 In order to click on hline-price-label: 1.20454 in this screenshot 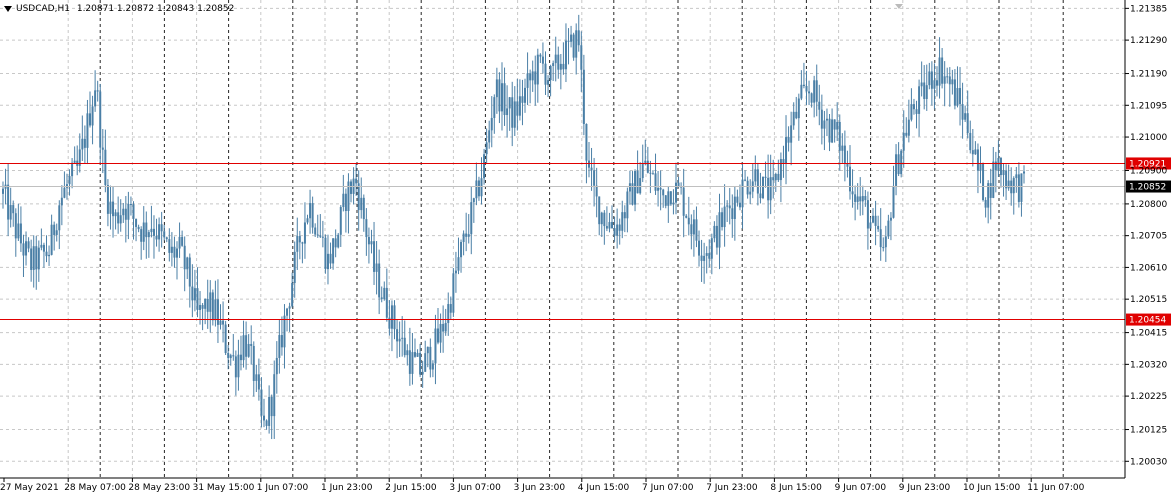, I will do `click(1147, 321)`.